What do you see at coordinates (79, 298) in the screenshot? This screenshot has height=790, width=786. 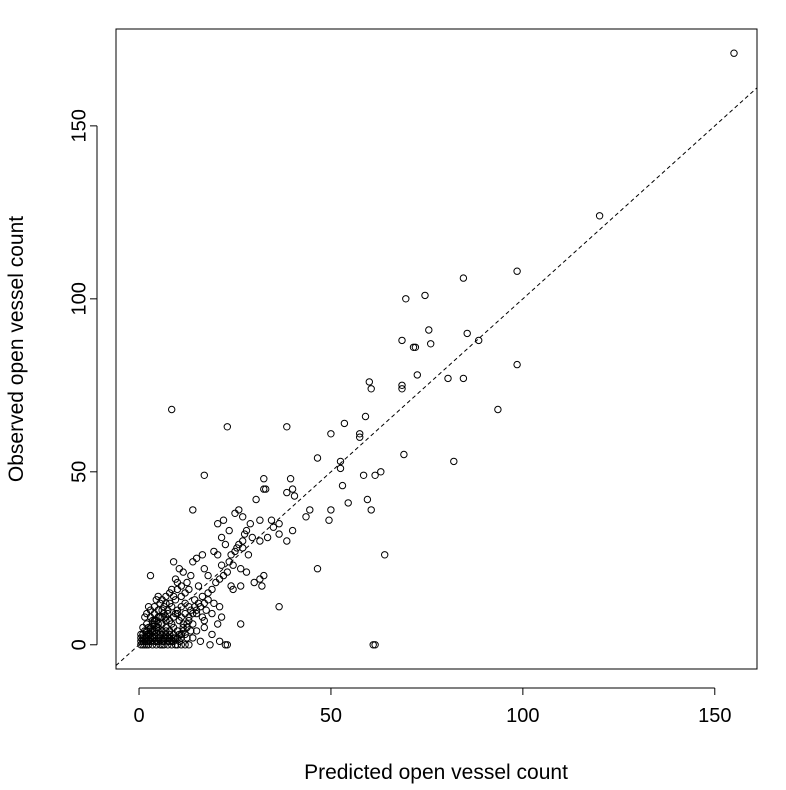 I see `y-tick-label: 100` at bounding box center [79, 298].